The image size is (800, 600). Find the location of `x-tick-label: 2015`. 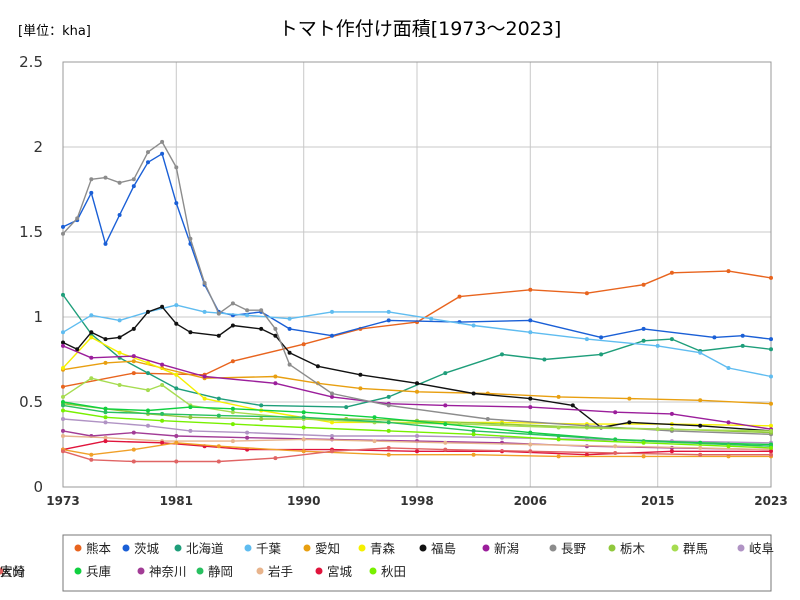

x-tick-label: 2015 is located at coordinates (657, 501).